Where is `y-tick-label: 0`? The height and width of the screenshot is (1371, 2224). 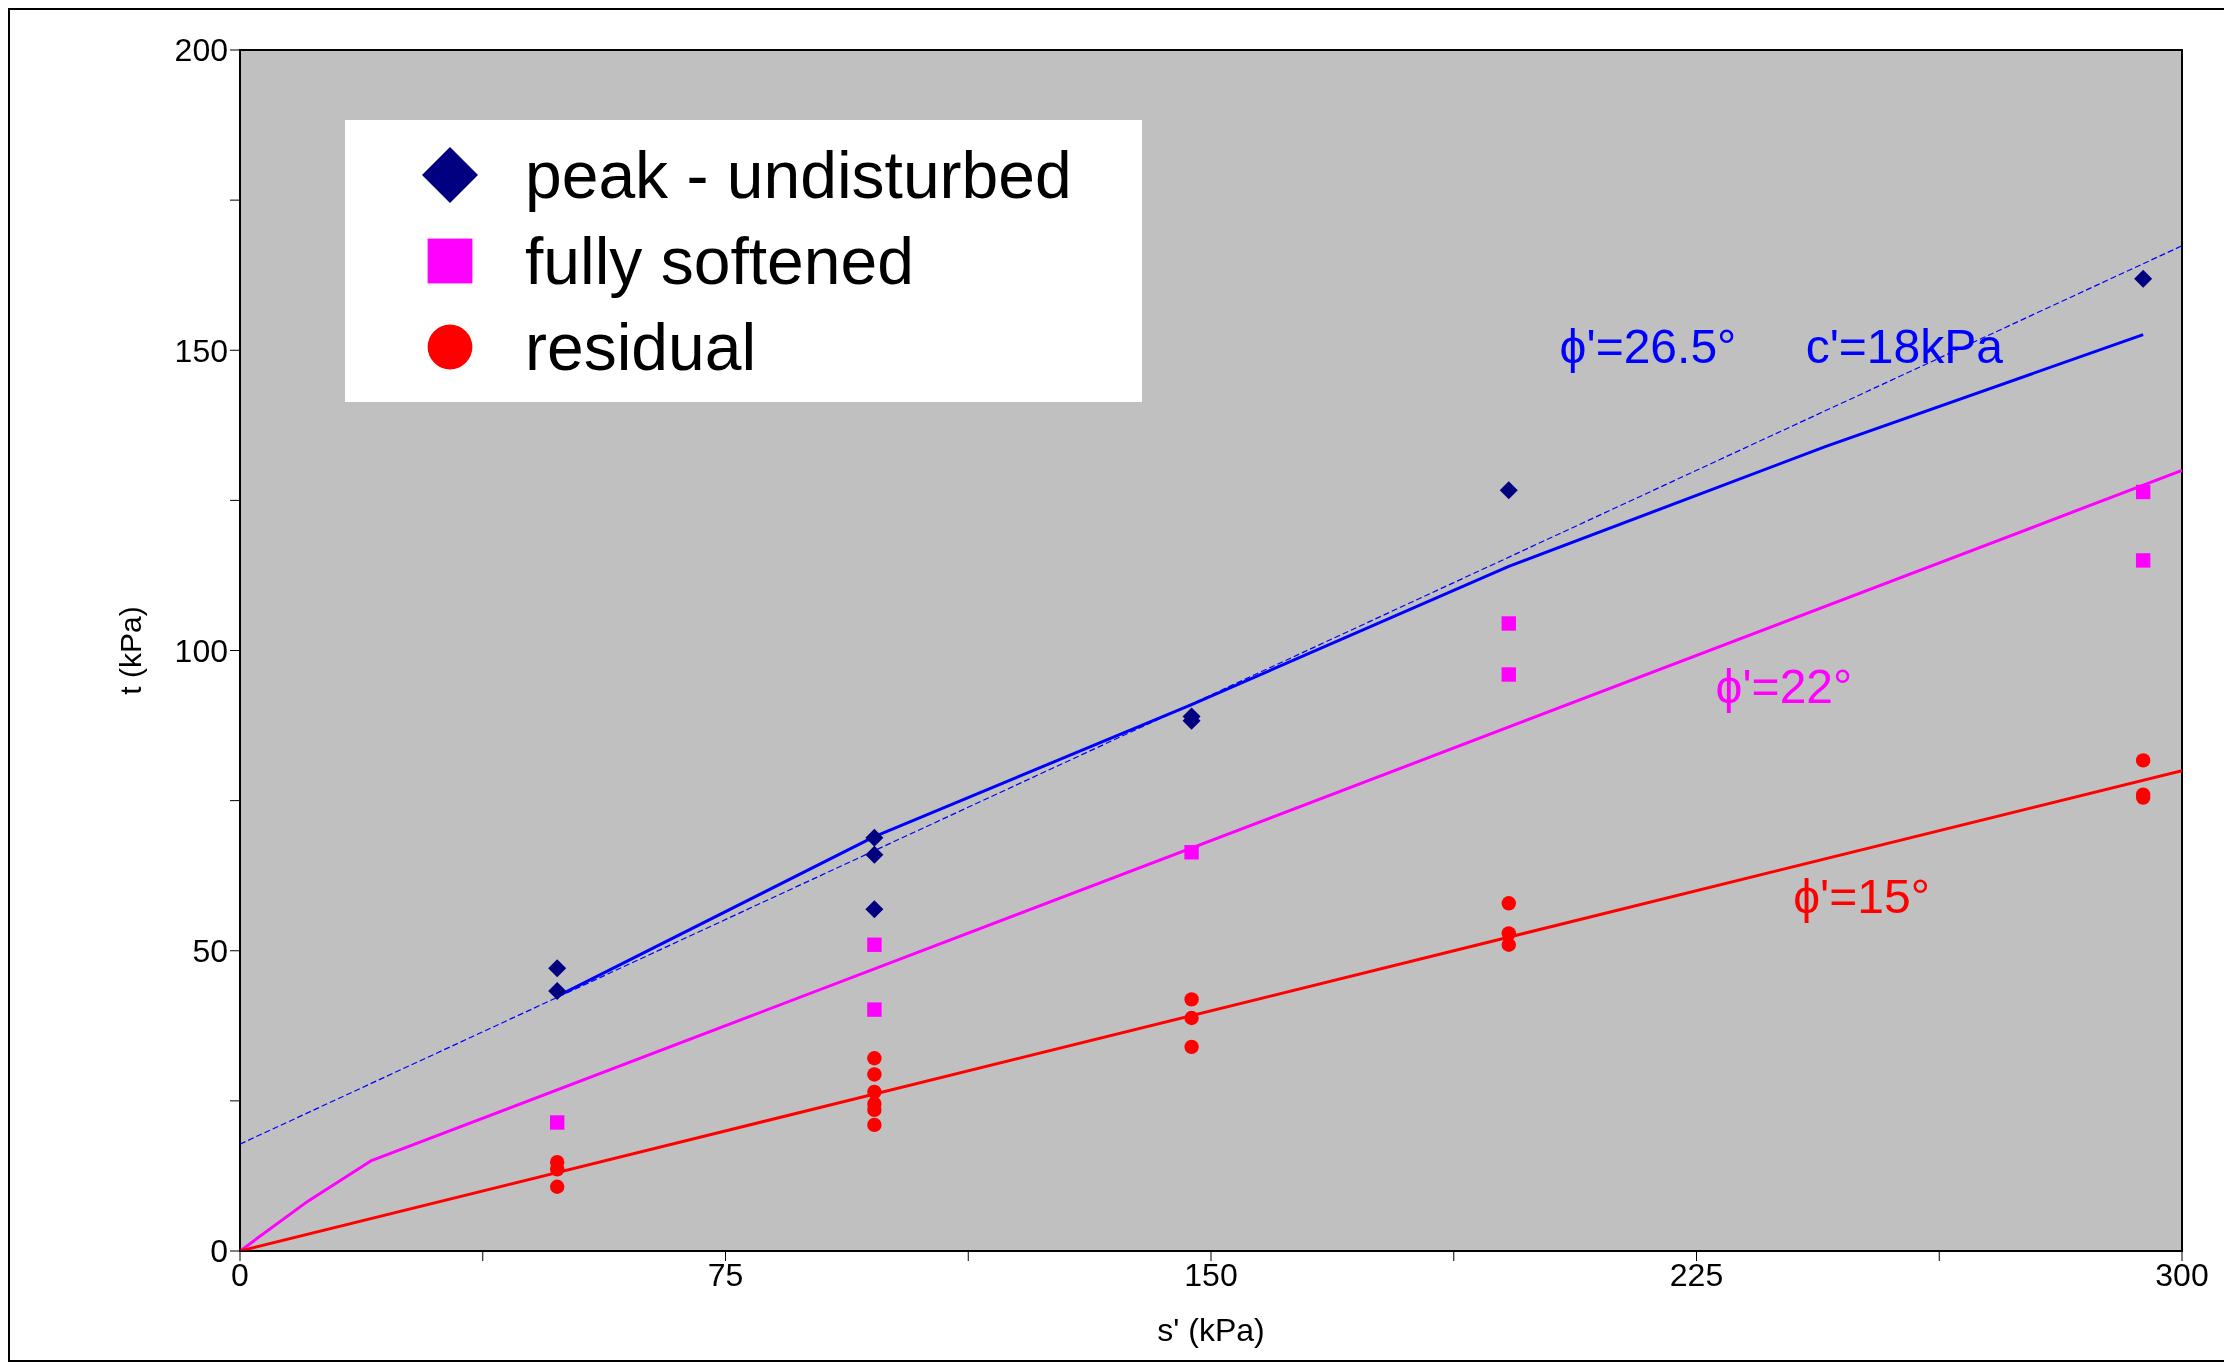
y-tick-label: 0 is located at coordinates (219, 1251).